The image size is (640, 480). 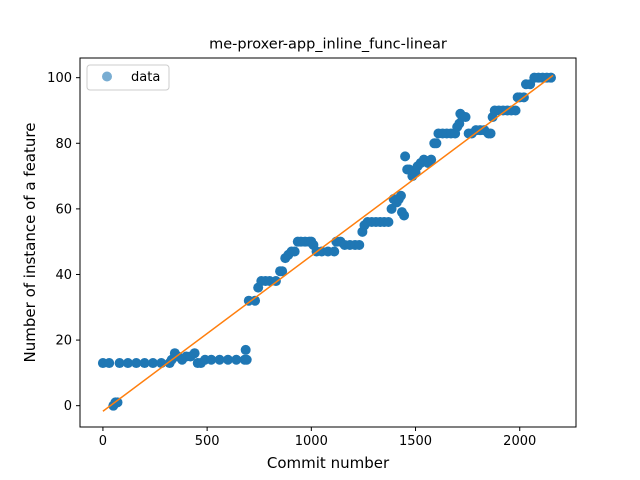 I want to click on x-tick-label: 1000, so click(x=311, y=441).